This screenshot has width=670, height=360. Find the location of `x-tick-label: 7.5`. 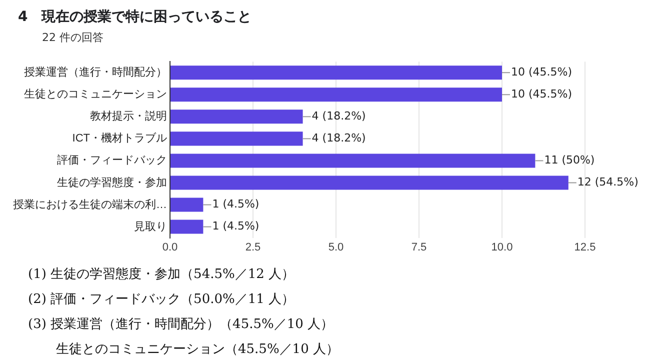

x-tick-label: 7.5 is located at coordinates (419, 247).